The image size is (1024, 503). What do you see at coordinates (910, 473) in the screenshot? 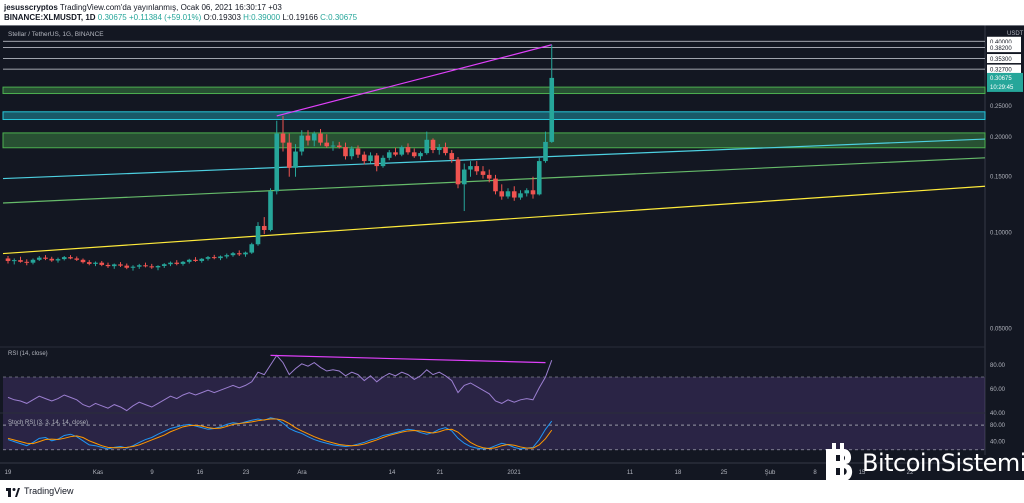
I see `time-tick-label: 22` at bounding box center [910, 473].